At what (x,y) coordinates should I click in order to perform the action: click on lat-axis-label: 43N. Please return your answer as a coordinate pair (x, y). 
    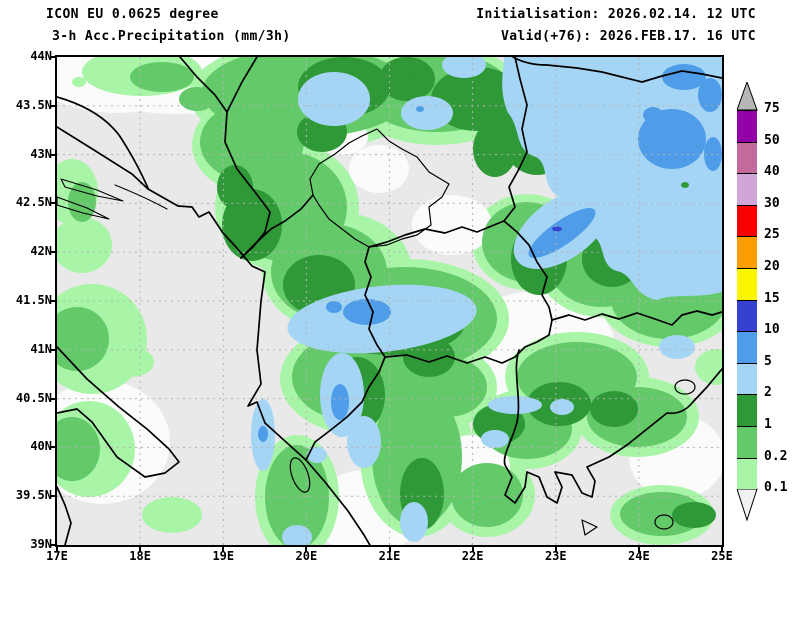
    Looking at the image, I should click on (41, 153).